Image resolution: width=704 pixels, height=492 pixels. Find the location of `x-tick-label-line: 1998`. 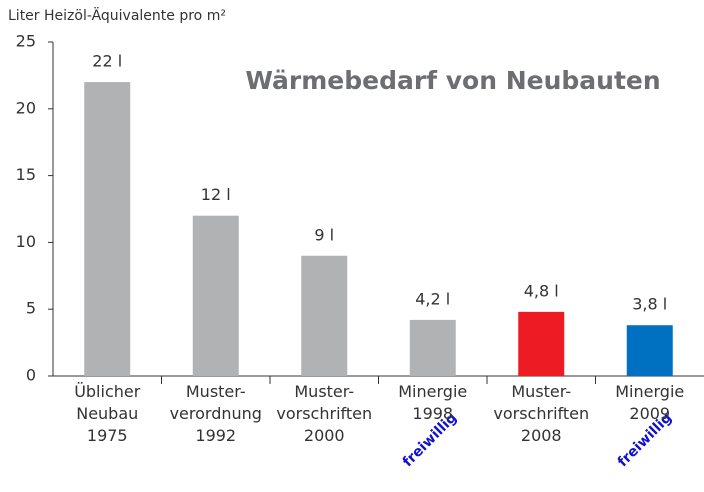

x-tick-label-line: 1998 is located at coordinates (432, 413).